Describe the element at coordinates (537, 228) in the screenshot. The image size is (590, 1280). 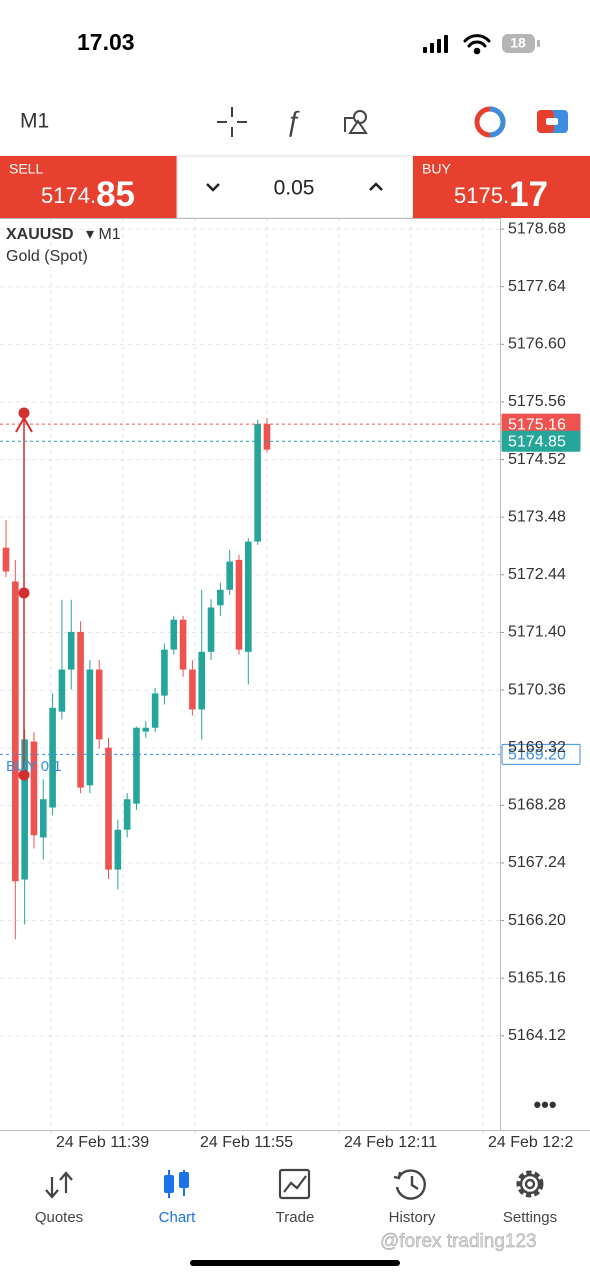
I see `y-tick-label: 5178.68` at that location.